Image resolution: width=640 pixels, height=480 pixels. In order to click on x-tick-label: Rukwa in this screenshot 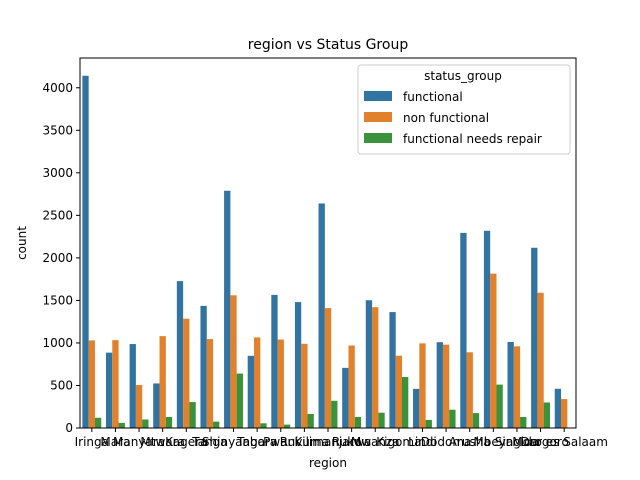, I will do `click(352, 442)`.